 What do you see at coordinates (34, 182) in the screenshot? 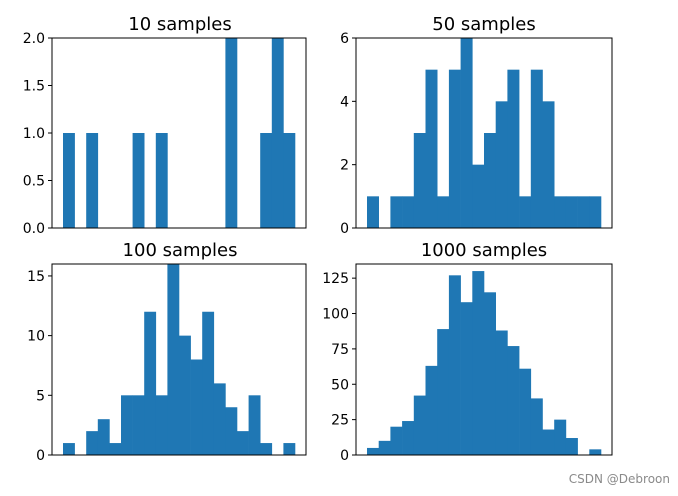
I see `y-tick-label: 0.5` at bounding box center [34, 182].